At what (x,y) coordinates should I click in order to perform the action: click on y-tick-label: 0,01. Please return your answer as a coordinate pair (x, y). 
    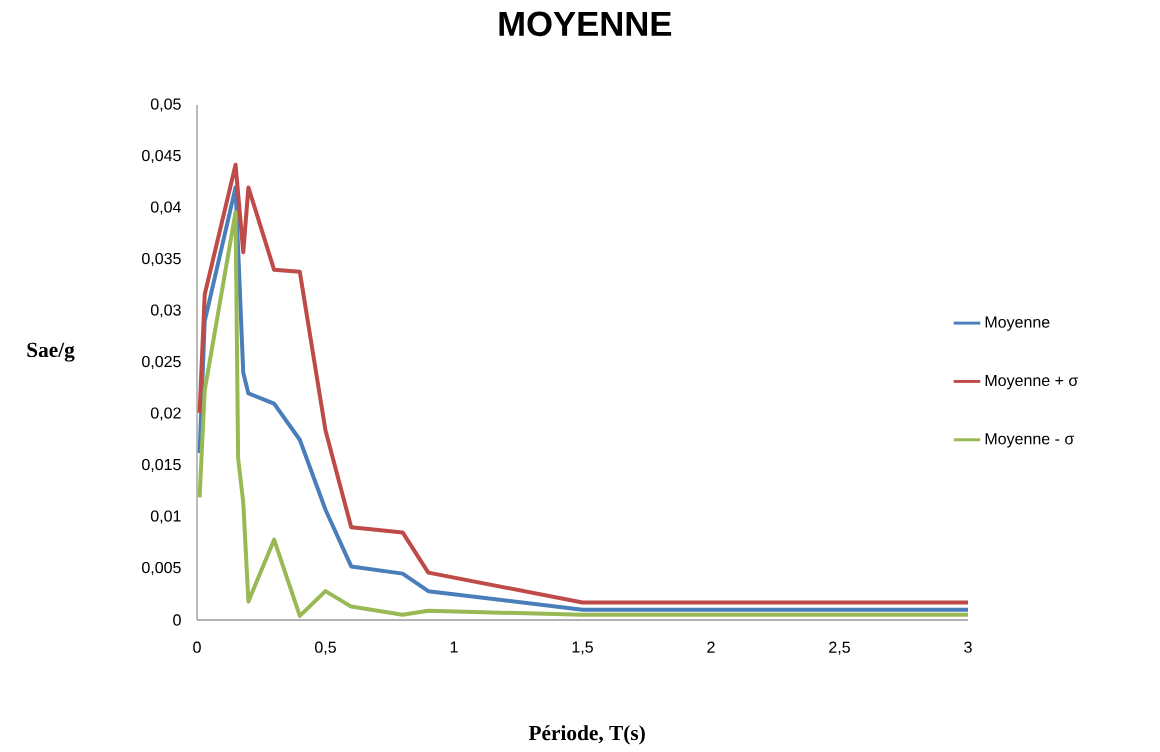
    Looking at the image, I should click on (165, 517).